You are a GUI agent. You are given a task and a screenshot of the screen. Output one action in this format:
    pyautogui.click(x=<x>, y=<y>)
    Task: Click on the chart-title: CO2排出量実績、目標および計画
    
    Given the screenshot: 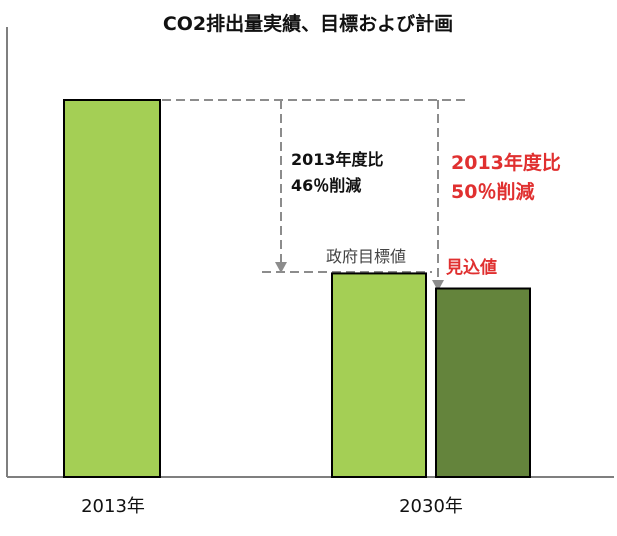 What is the action you would take?
    pyautogui.click(x=308, y=23)
    